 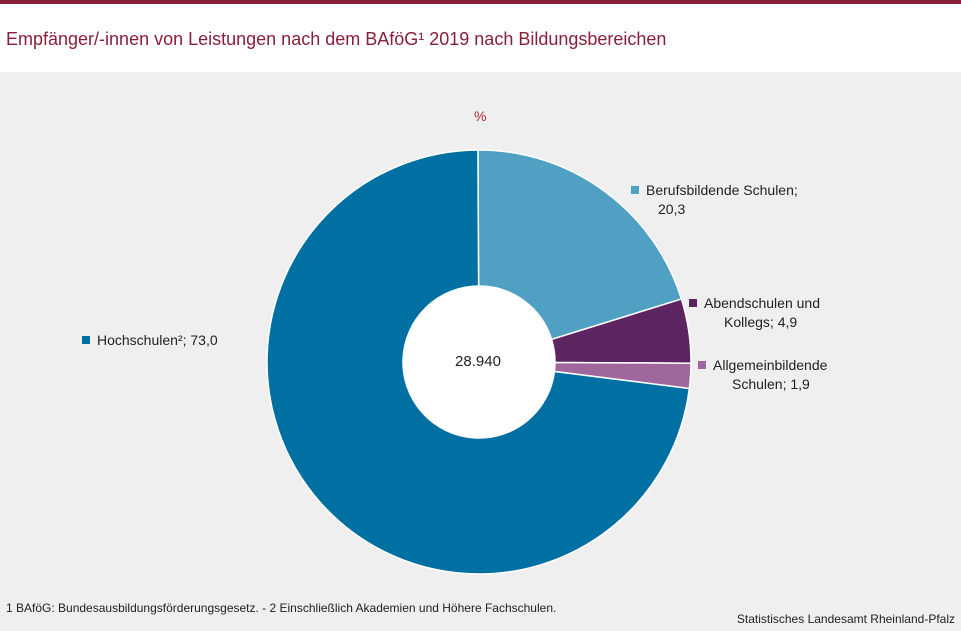 What do you see at coordinates (480, 2) in the screenshot?
I see `top-rule` at bounding box center [480, 2].